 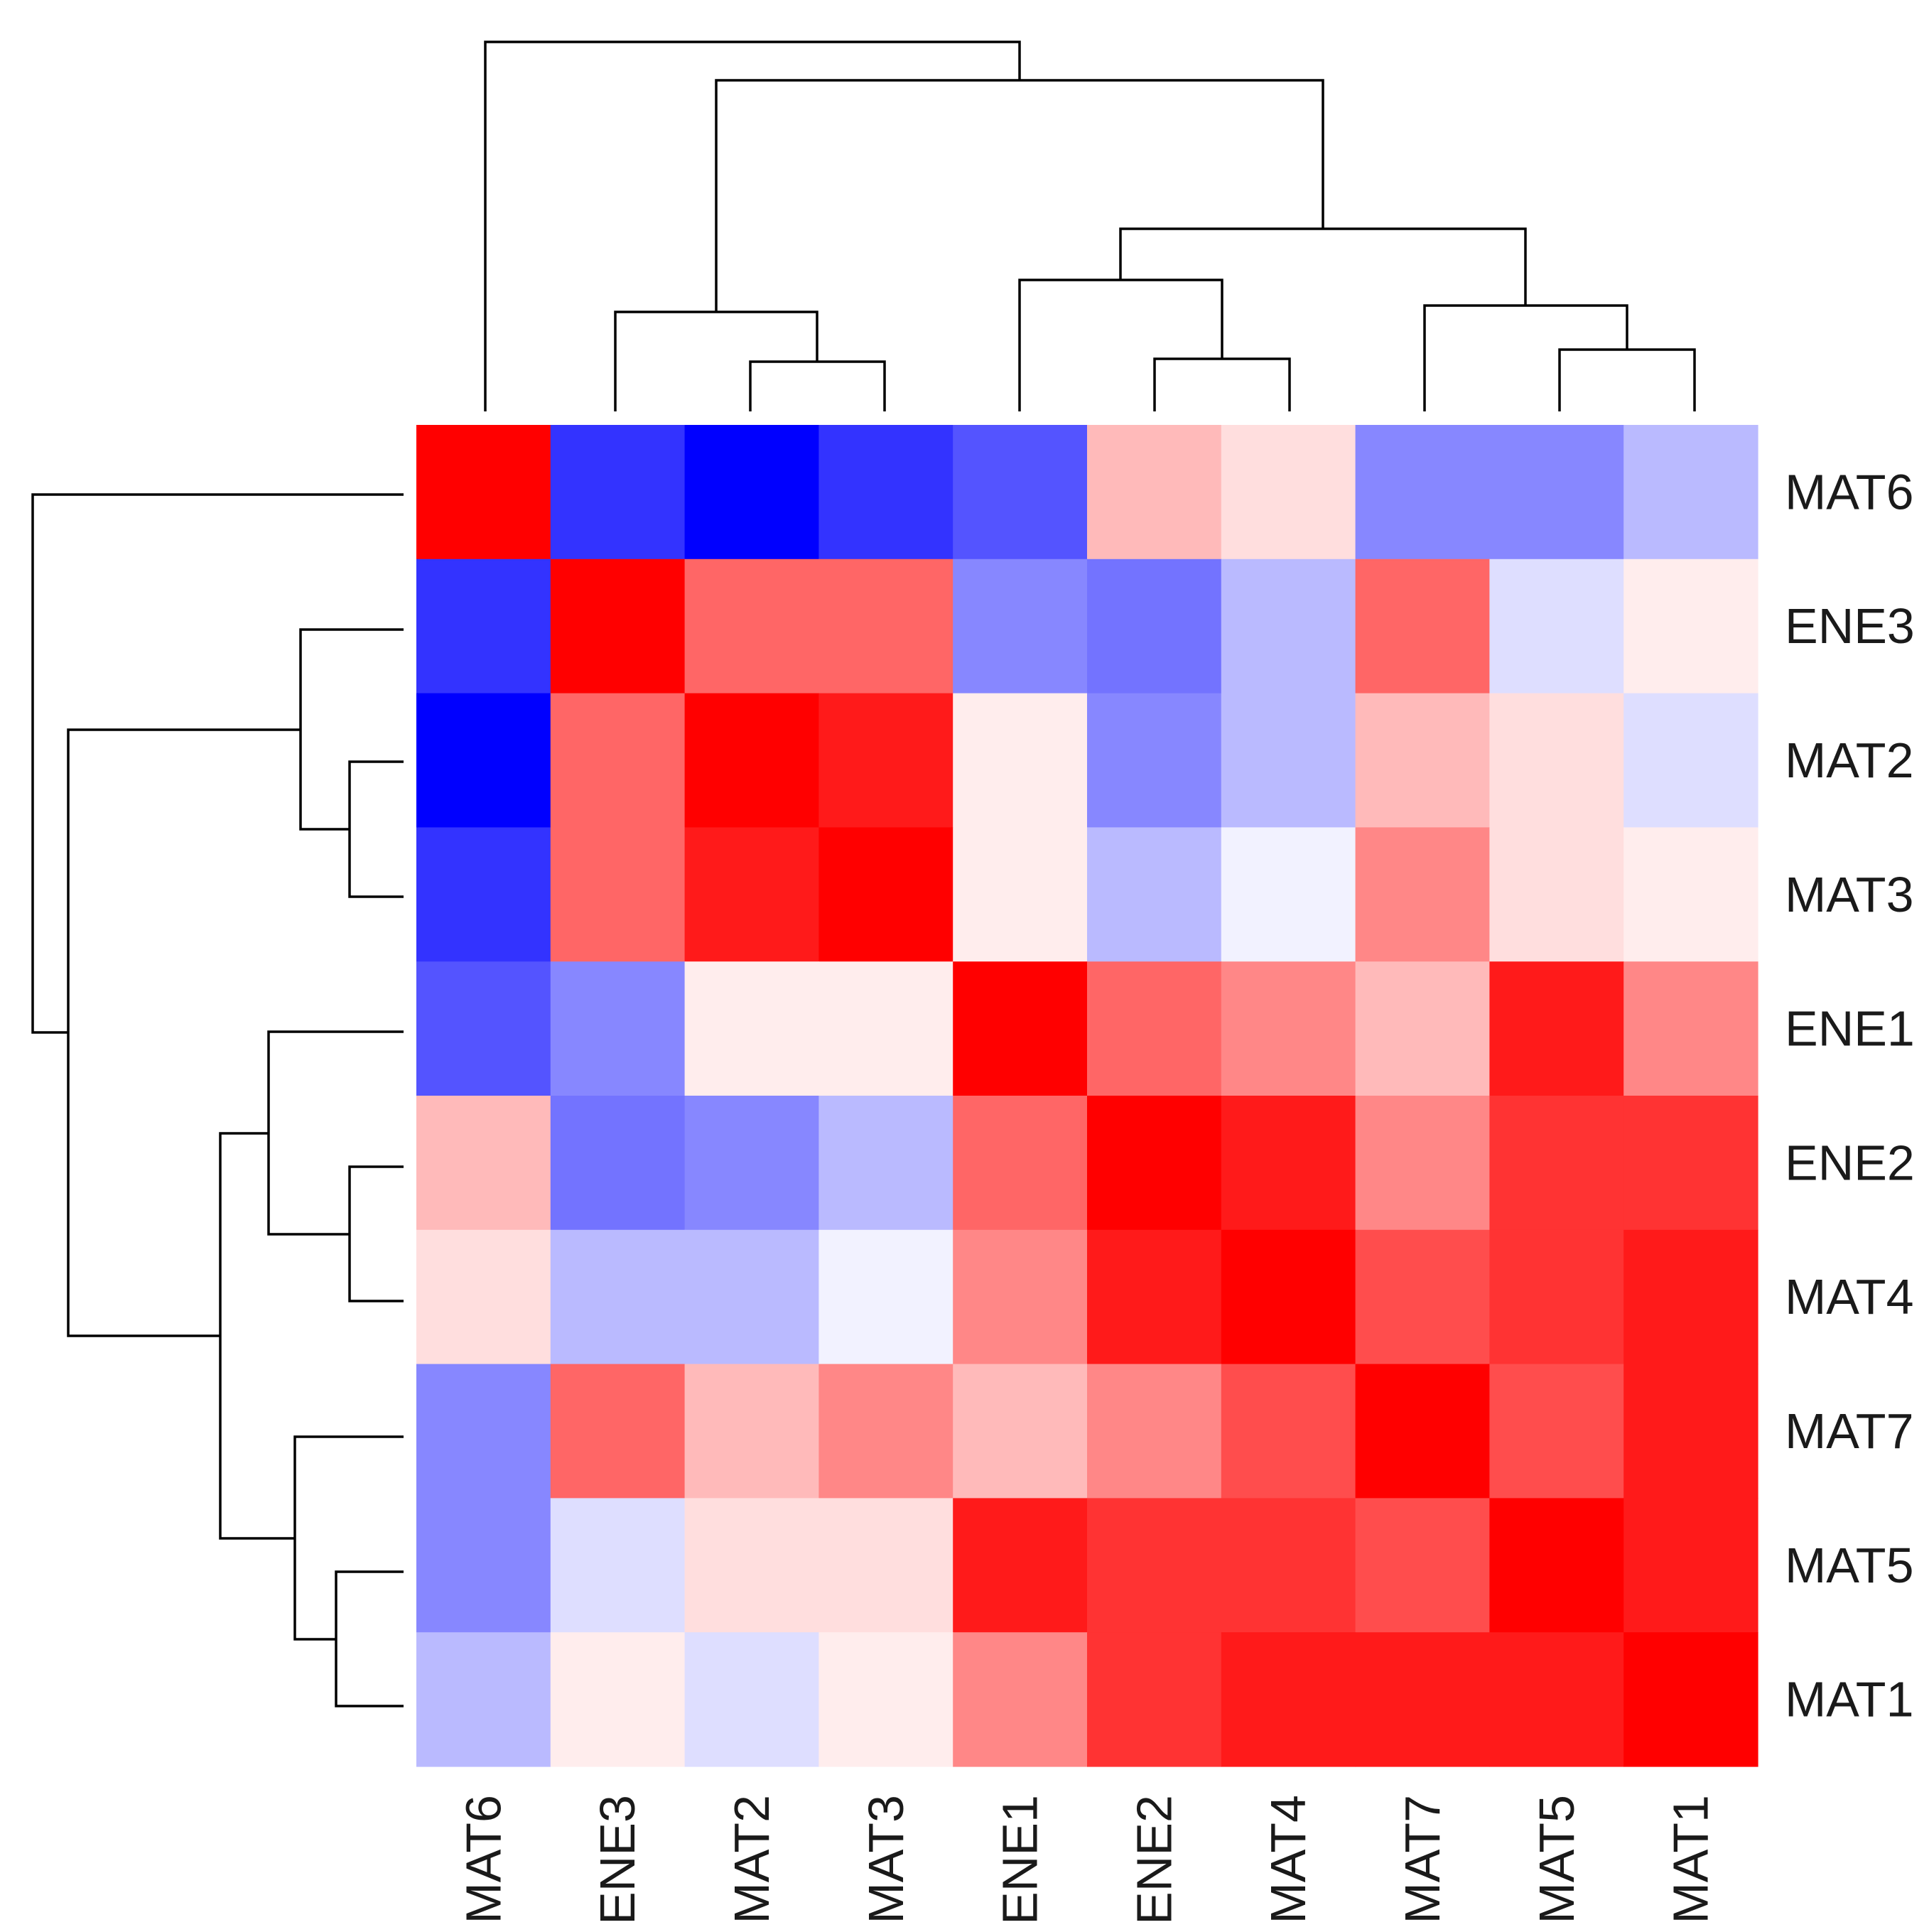 What do you see at coordinates (618, 1699) in the screenshot?
I see `cell-mat1-ene3` at bounding box center [618, 1699].